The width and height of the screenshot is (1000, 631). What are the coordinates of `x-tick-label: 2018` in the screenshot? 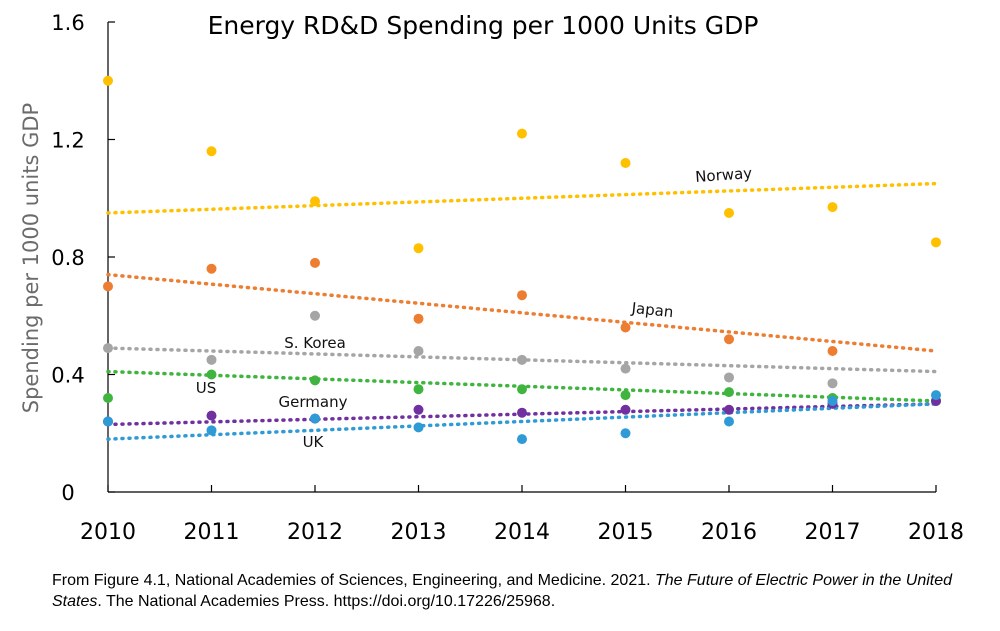 It's located at (936, 532).